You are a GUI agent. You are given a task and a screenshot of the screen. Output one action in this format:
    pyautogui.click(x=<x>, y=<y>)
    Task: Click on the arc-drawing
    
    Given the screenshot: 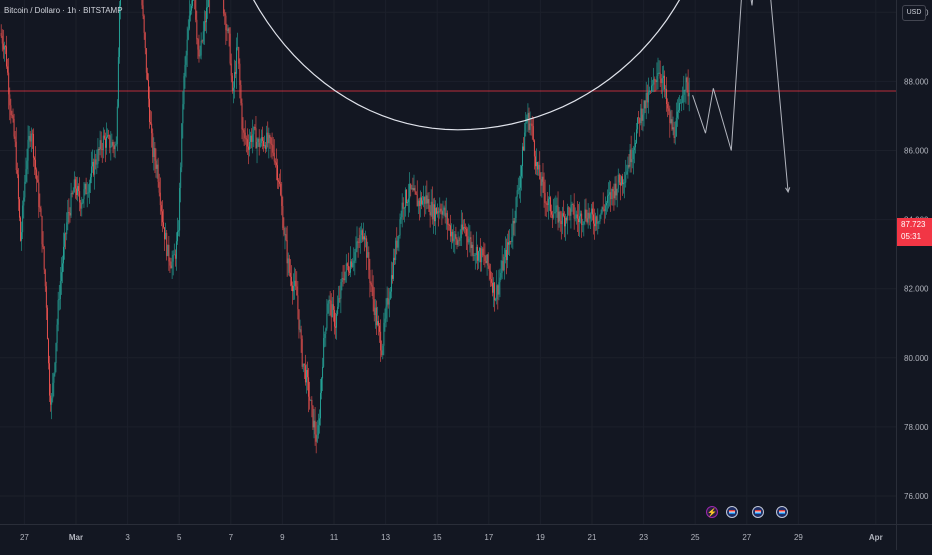 What is the action you would take?
    pyautogui.click(x=464, y=65)
    